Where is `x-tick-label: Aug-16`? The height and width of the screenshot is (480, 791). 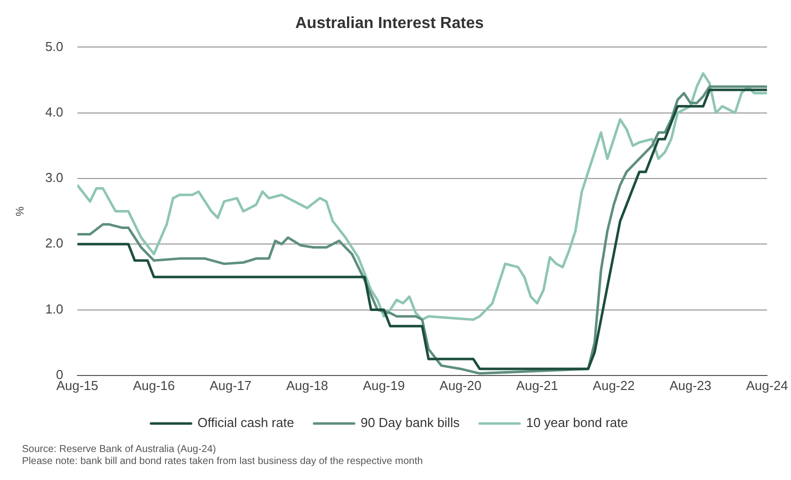
x-tick-label: Aug-16 is located at coordinates (153, 385).